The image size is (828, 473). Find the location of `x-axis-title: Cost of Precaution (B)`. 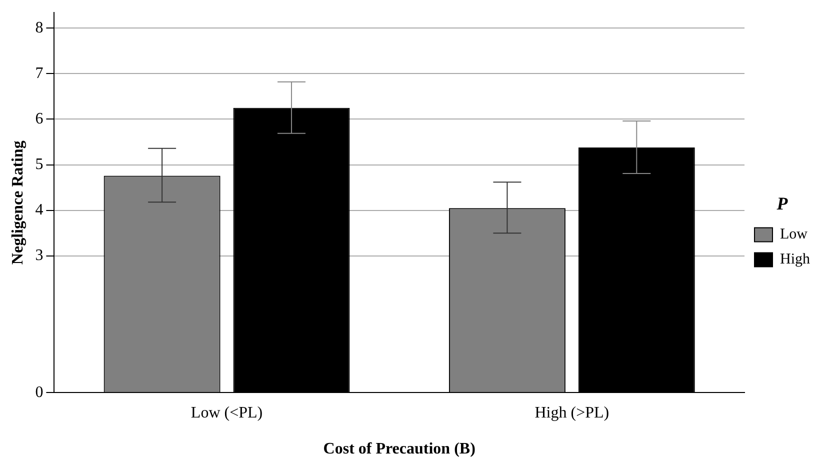

x-axis-title: Cost of Precaution (B) is located at coordinates (399, 449).